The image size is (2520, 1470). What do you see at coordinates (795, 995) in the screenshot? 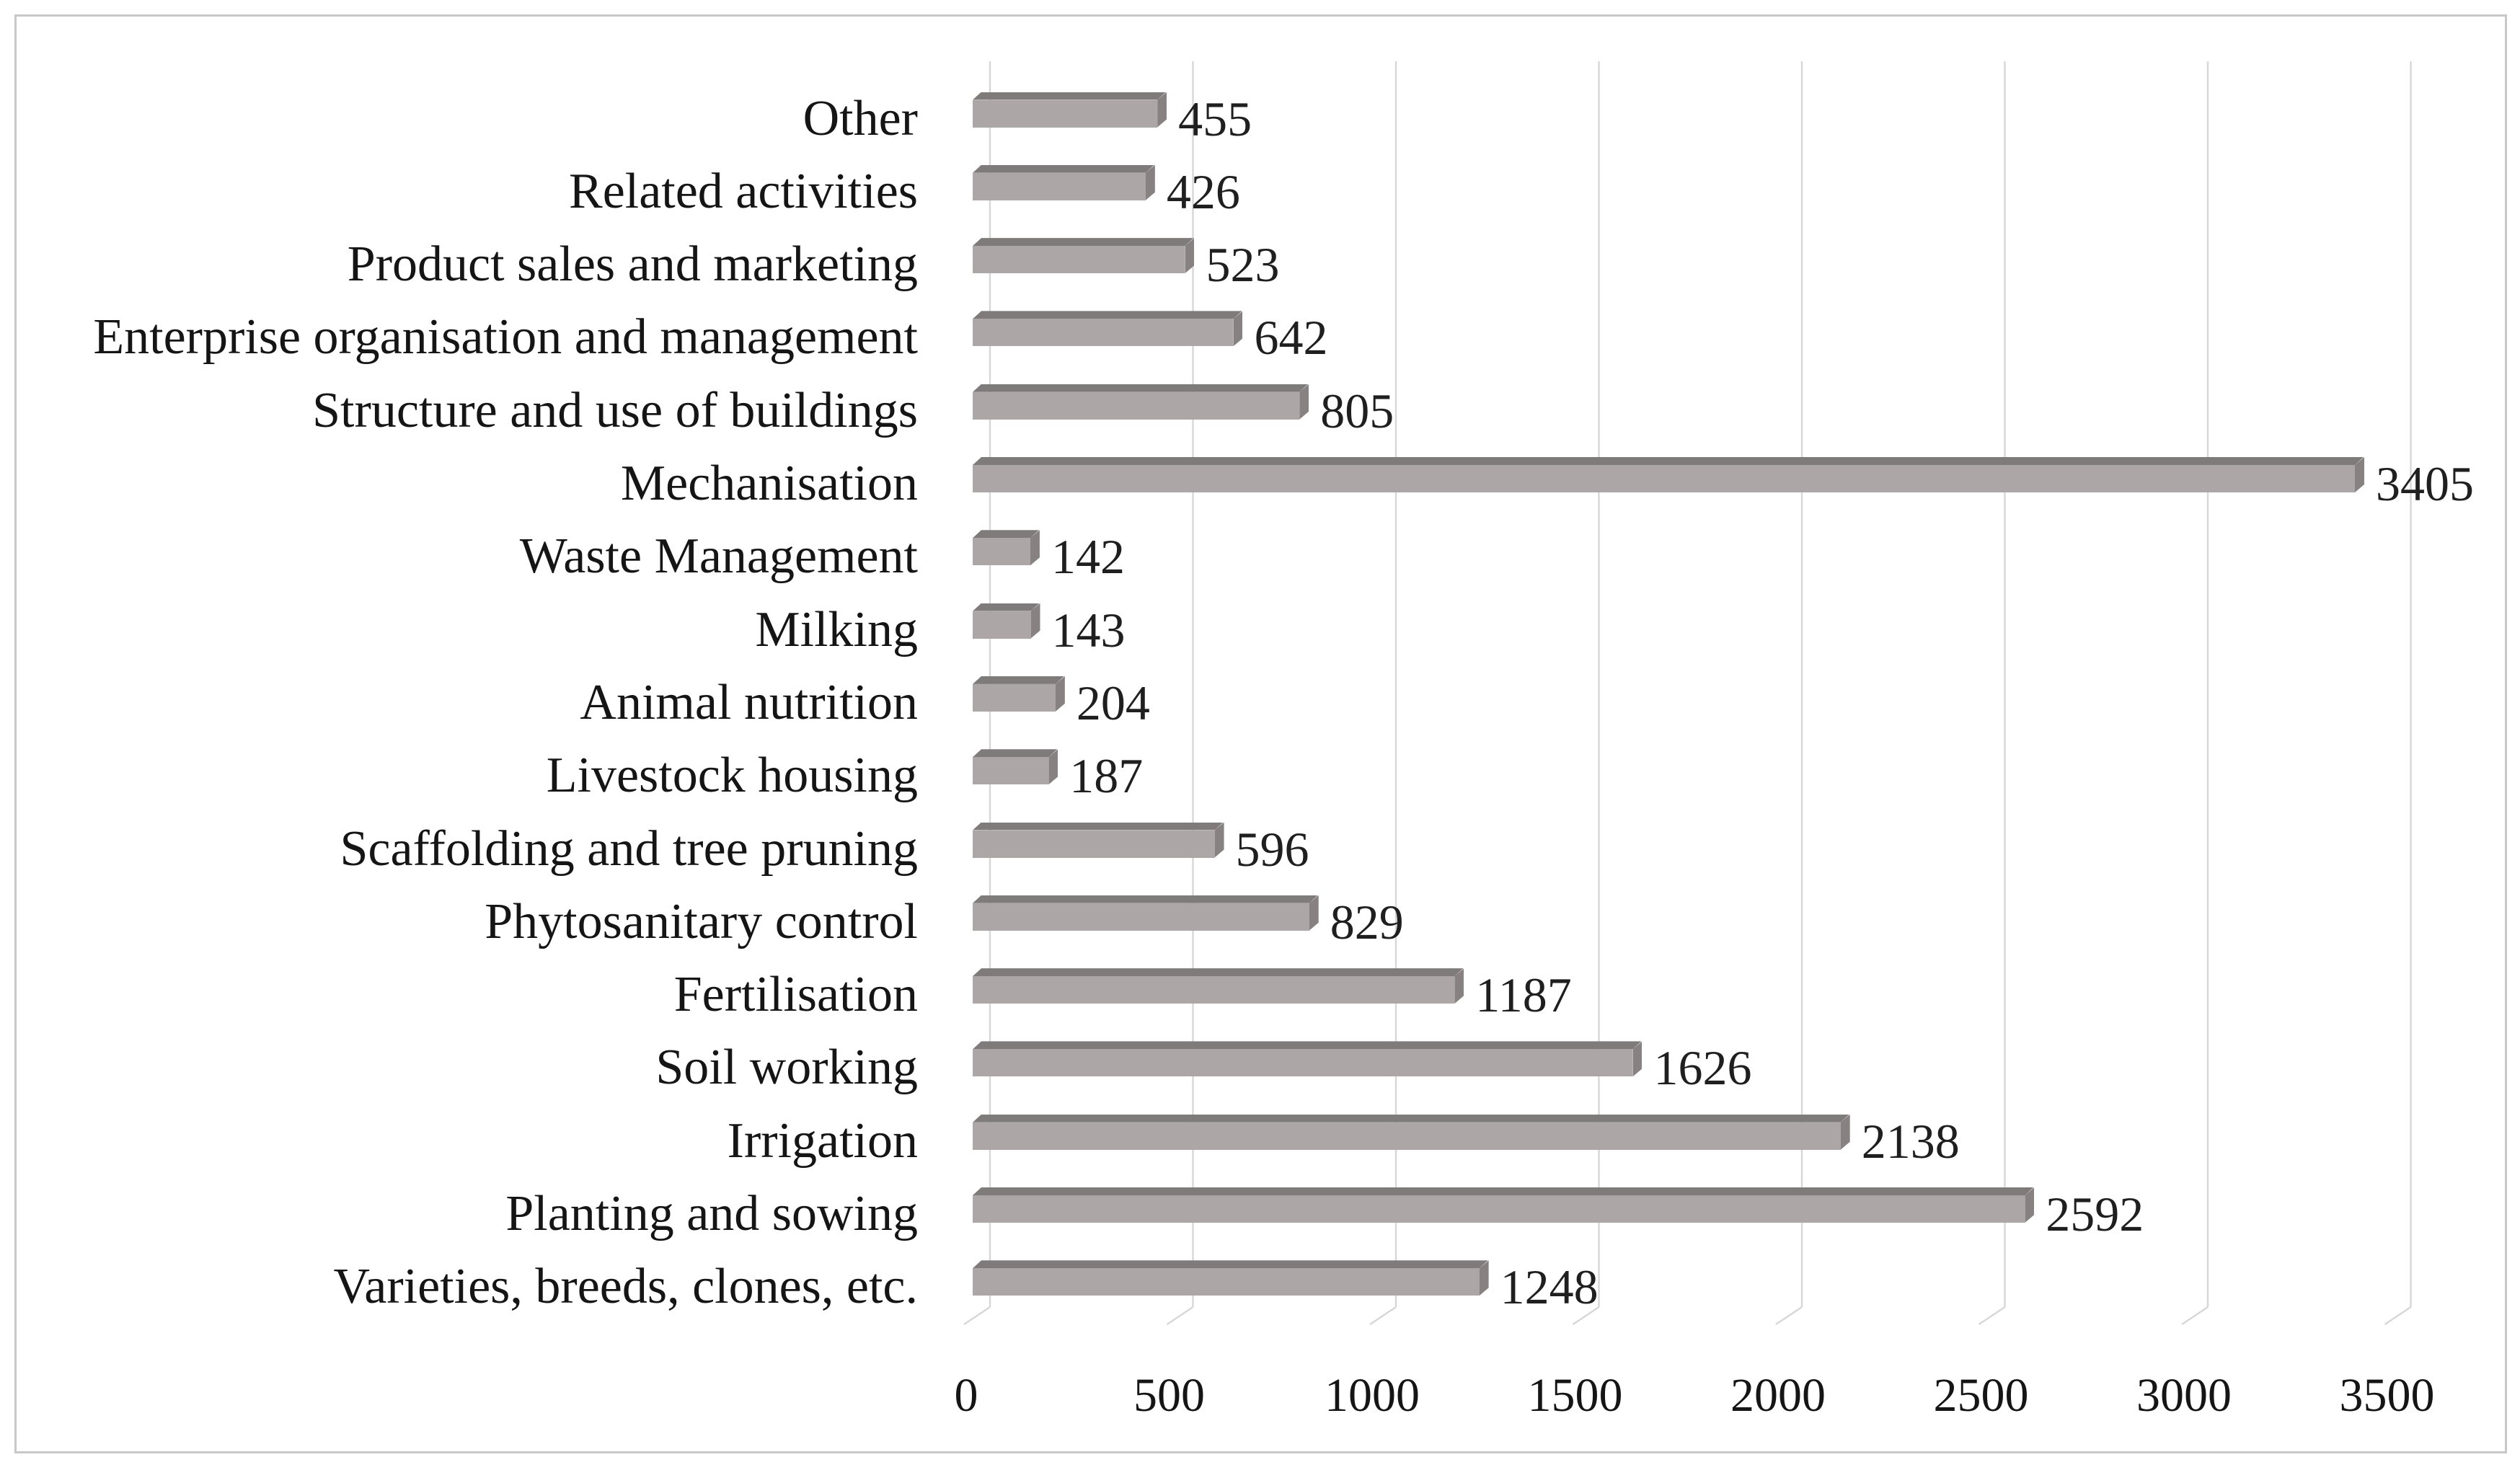
I see `category-label: Fertilisation` at bounding box center [795, 995].